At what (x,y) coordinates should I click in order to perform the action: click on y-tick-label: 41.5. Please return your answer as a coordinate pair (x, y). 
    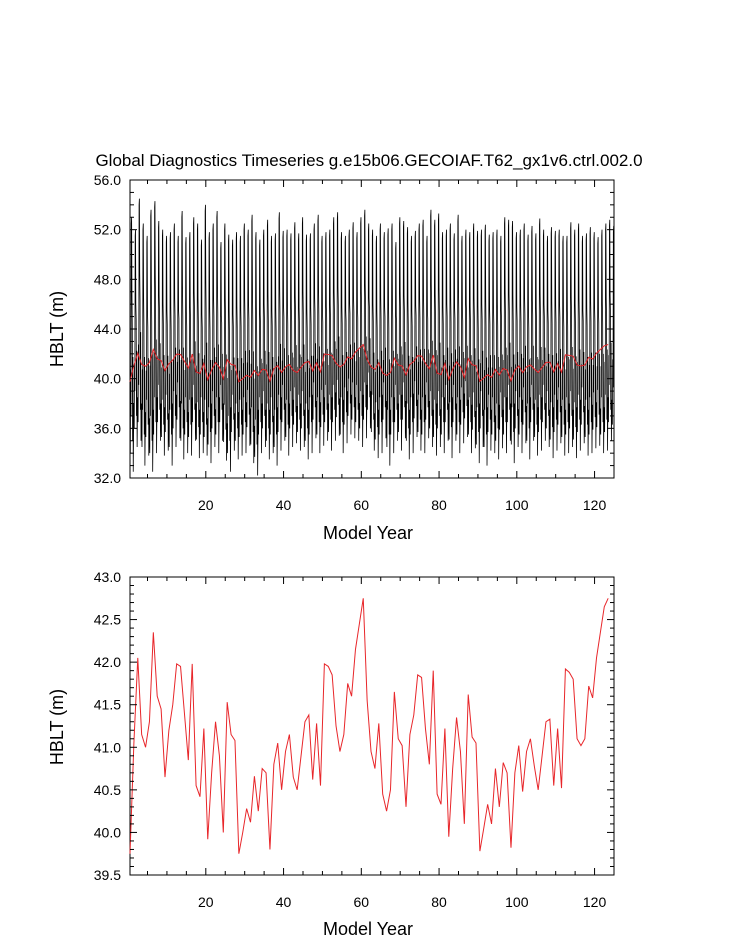
    Looking at the image, I should click on (107, 705).